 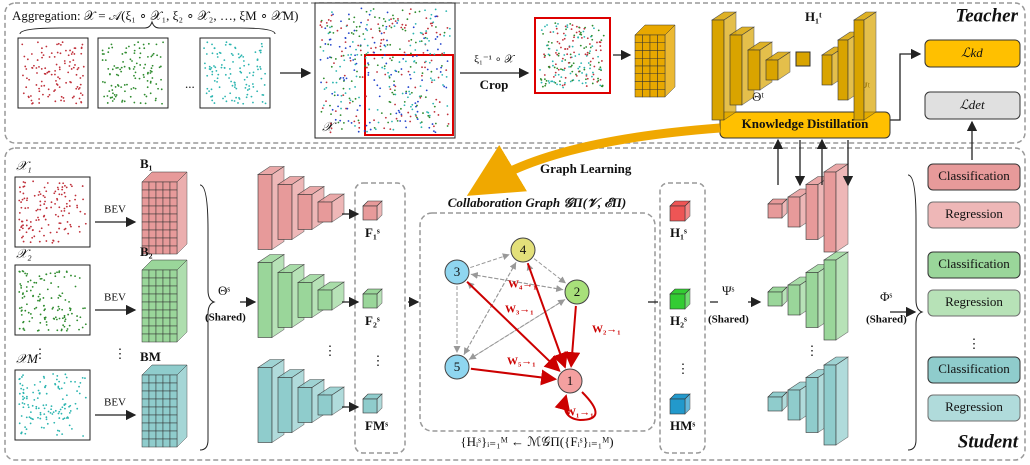 What do you see at coordinates (523, 249) in the screenshot?
I see `node-label: 4` at bounding box center [523, 249].